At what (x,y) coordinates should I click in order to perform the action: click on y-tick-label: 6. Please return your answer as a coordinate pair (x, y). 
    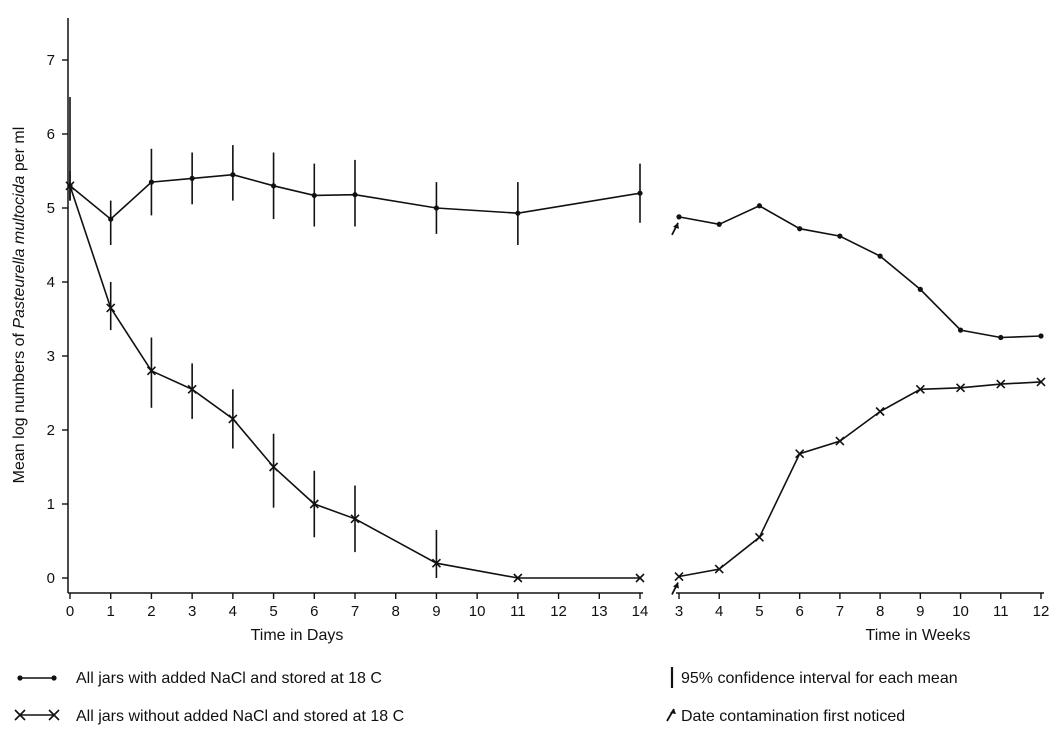
    Looking at the image, I should click on (51, 134).